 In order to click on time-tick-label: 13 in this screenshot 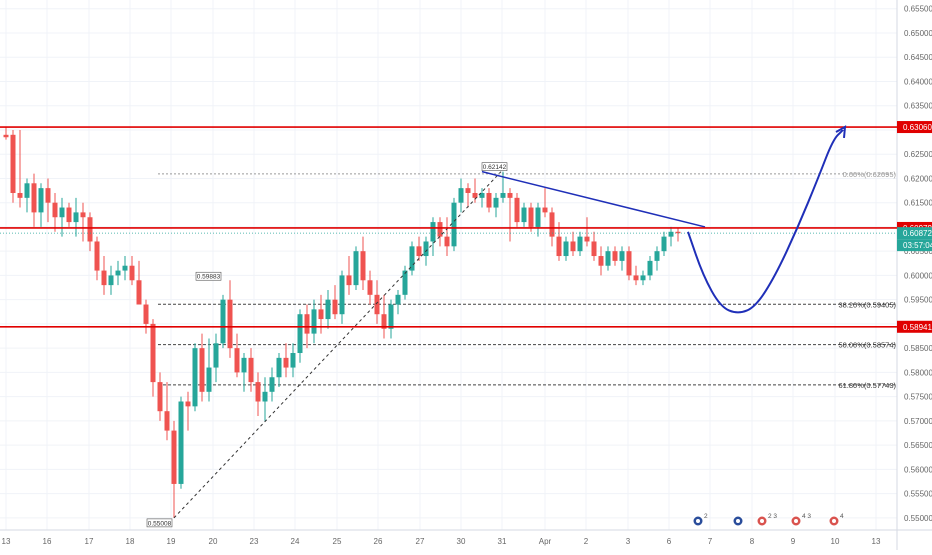, I will do `click(6, 541)`.